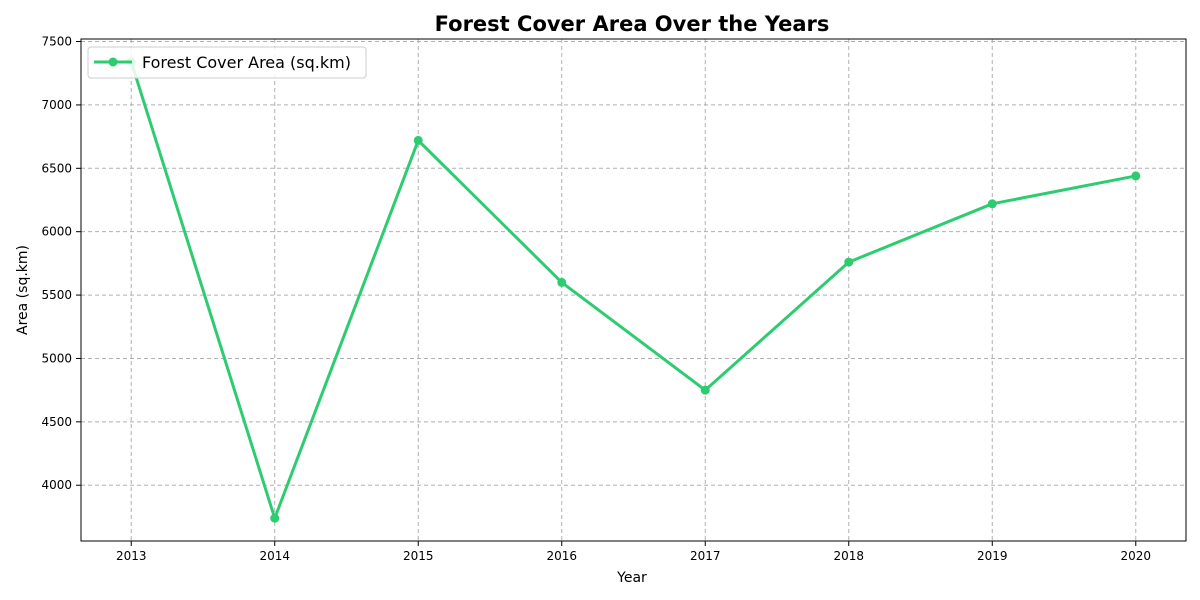 The width and height of the screenshot is (1200, 600). I want to click on y-tick-label: 6500, so click(56, 168).